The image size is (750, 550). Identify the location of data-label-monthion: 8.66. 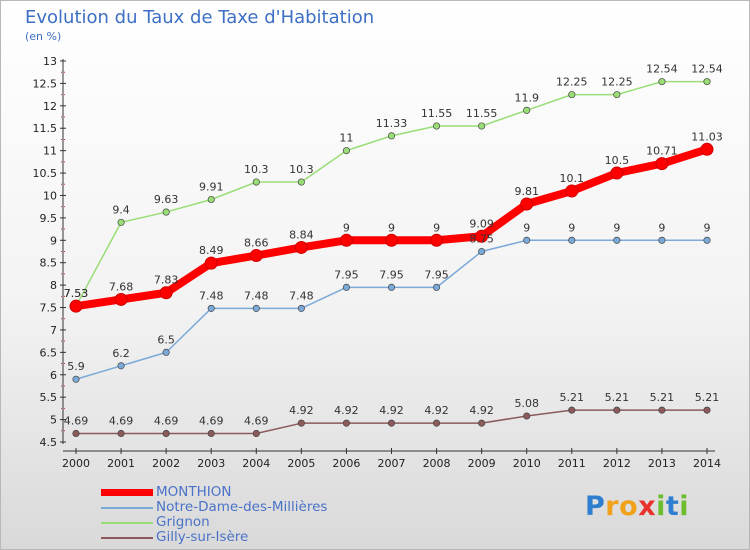
(256, 243).